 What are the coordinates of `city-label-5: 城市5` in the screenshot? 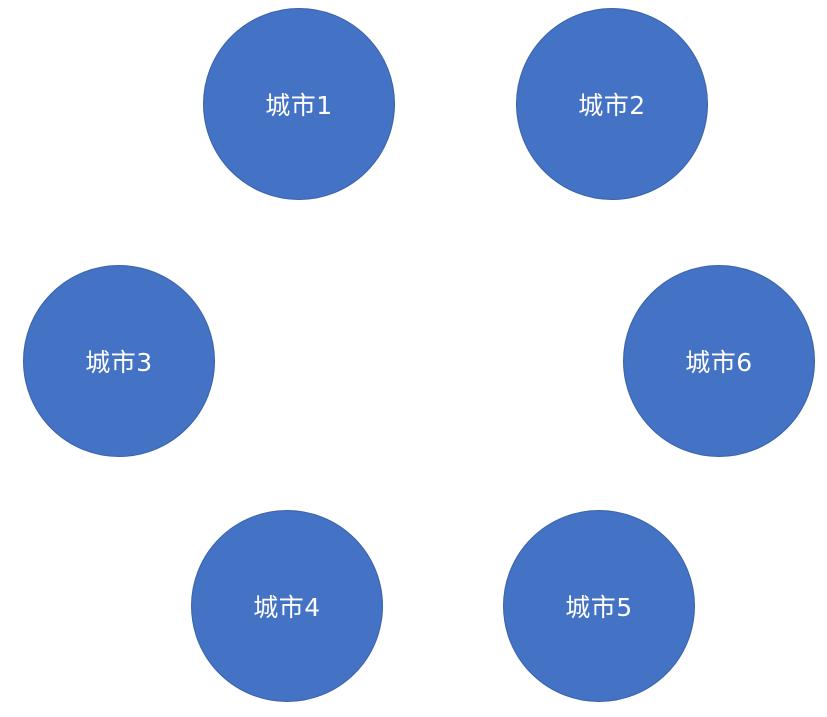 It's located at (599, 607).